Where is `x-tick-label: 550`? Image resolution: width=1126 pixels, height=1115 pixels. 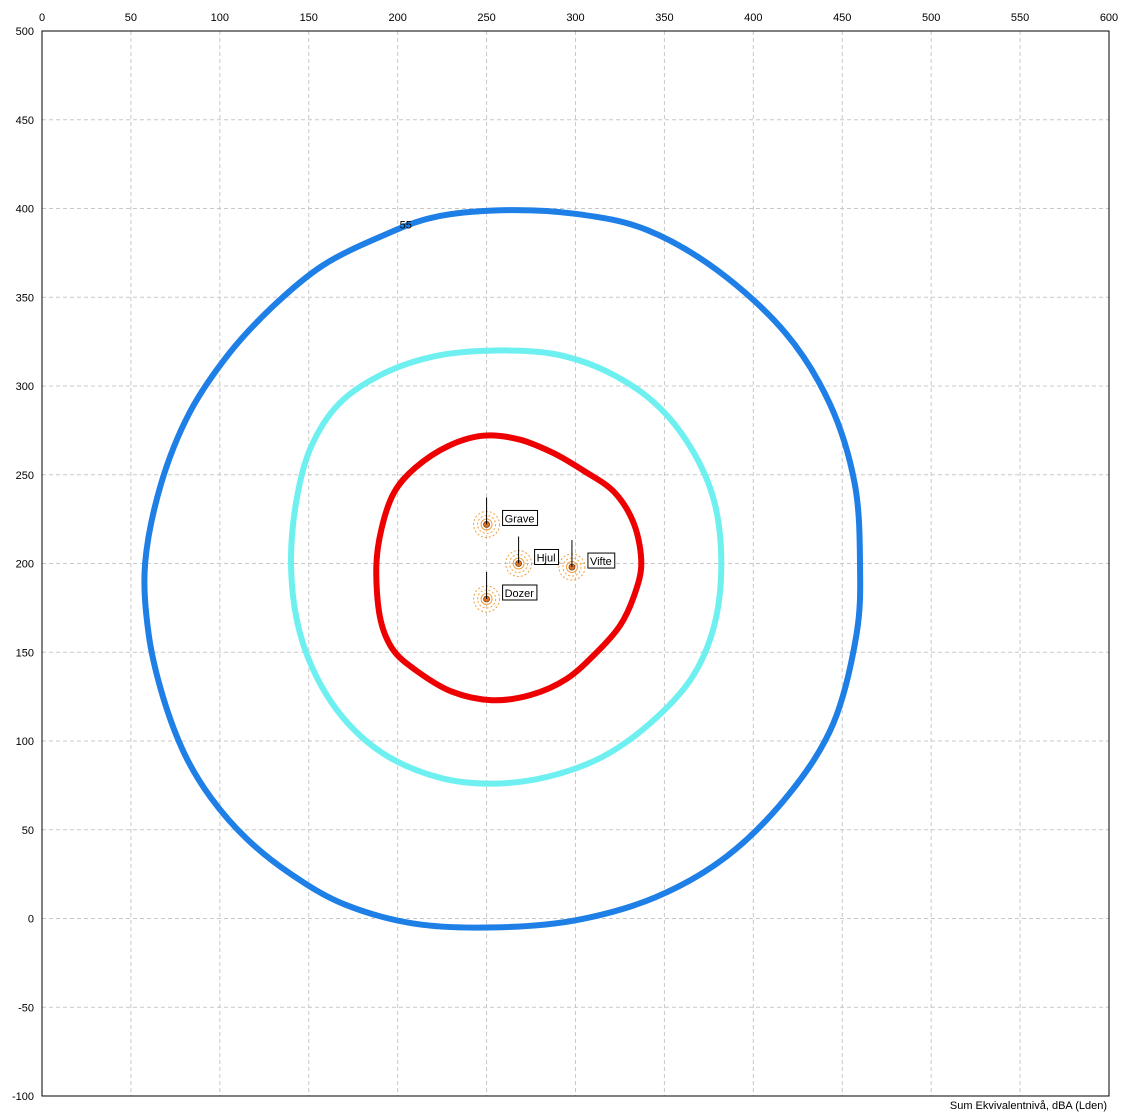
x-tick-label: 550 is located at coordinates (1020, 18).